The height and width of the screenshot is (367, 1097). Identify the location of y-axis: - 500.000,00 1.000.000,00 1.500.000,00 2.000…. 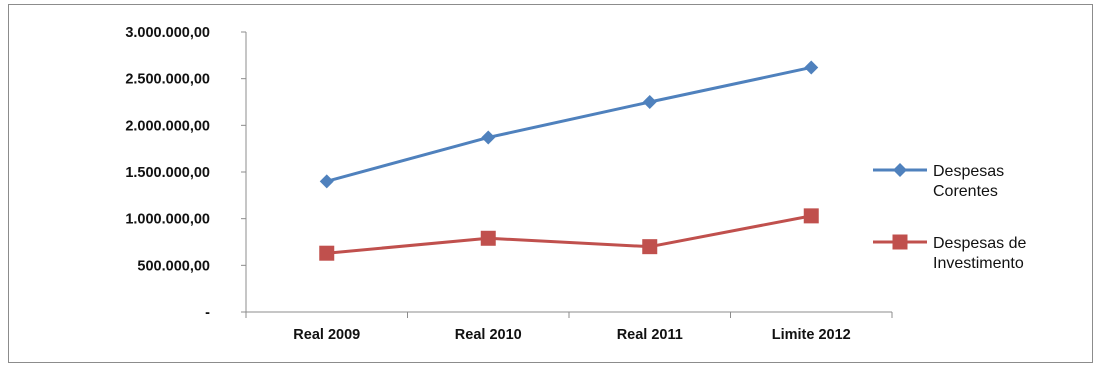
(186, 173).